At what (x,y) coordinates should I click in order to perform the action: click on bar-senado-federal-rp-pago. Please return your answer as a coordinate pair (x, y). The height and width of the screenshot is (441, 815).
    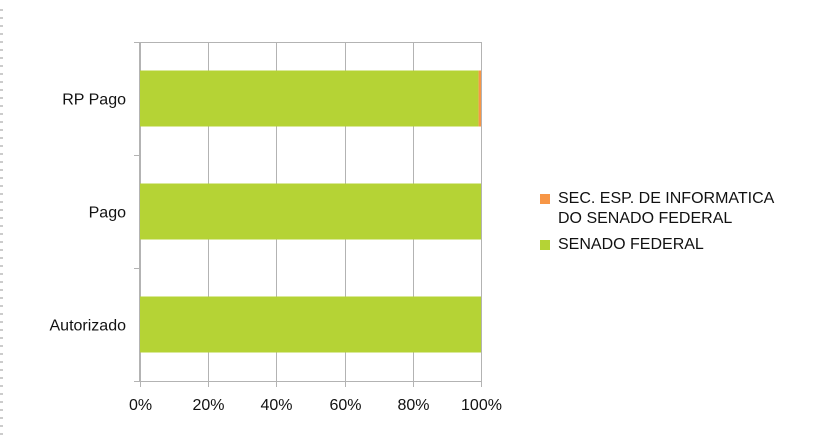
    Looking at the image, I should click on (309, 98).